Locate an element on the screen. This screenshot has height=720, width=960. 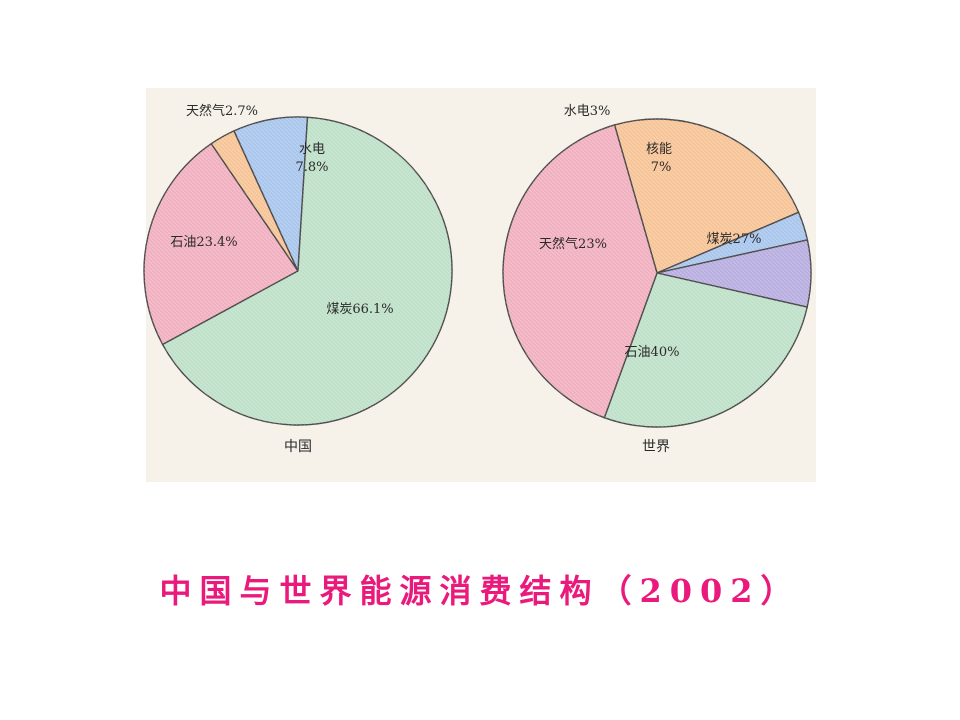
china-label-coal: 煤炭66.1% is located at coordinates (359, 309).